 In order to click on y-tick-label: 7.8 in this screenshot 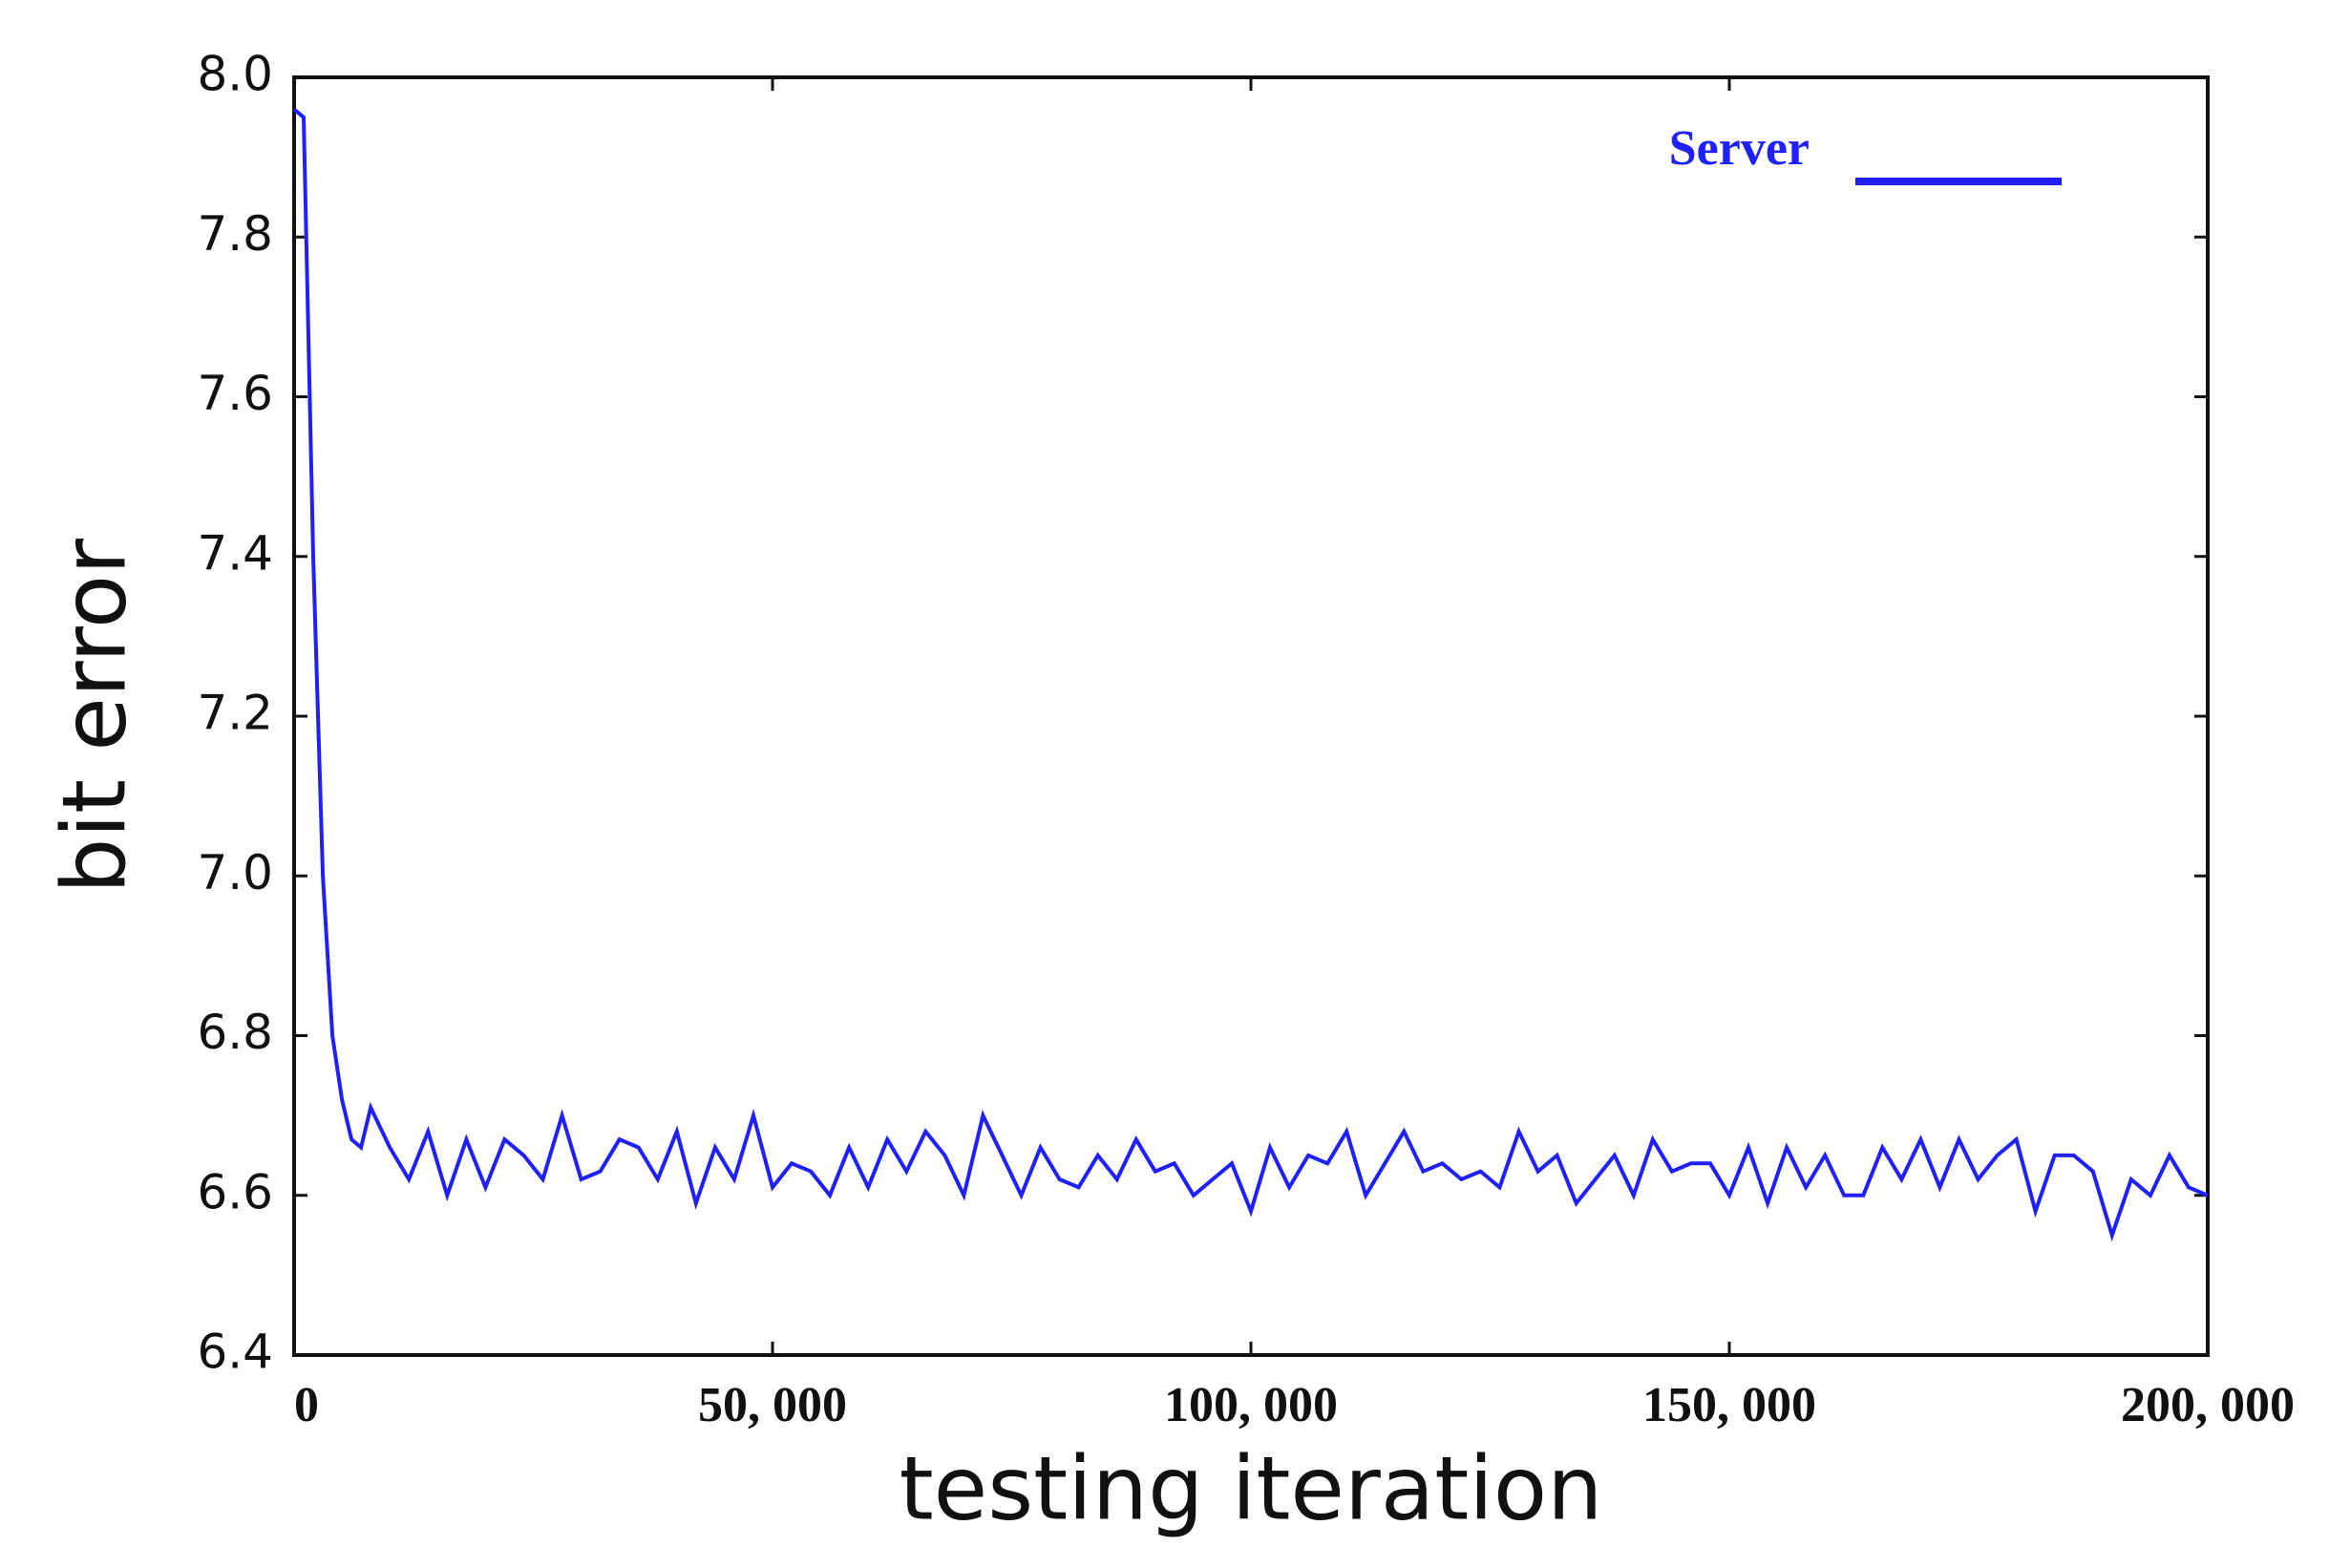, I will do `click(235, 234)`.